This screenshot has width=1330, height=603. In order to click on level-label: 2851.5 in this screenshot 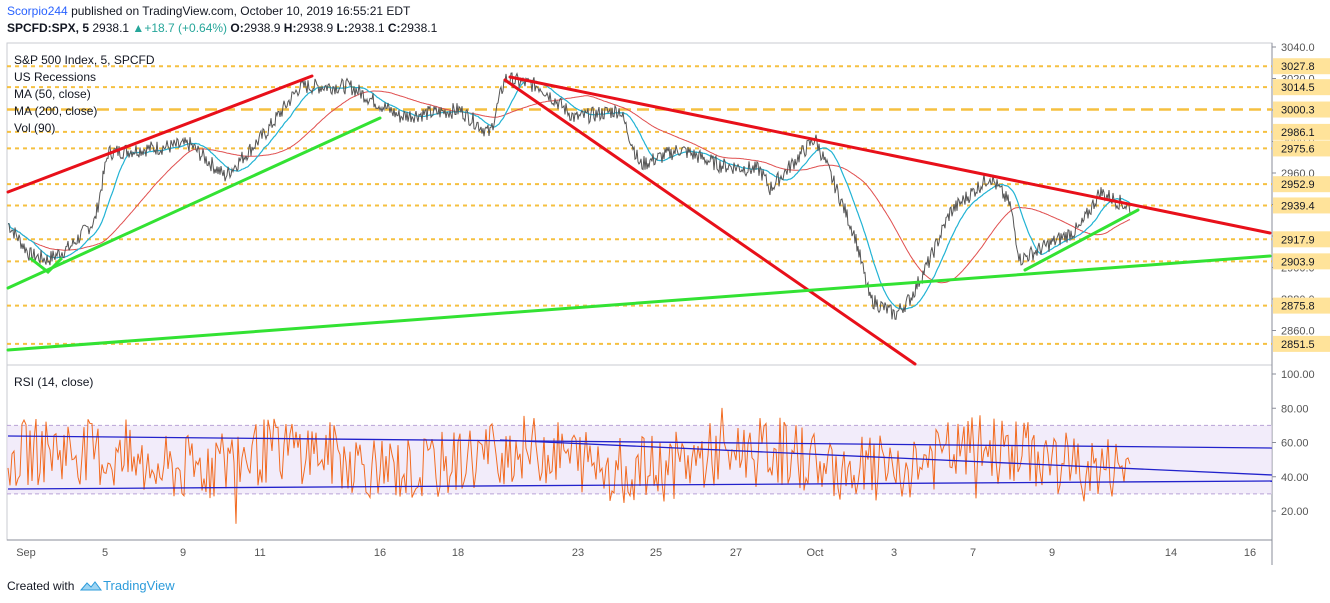, I will do `click(1298, 345)`.